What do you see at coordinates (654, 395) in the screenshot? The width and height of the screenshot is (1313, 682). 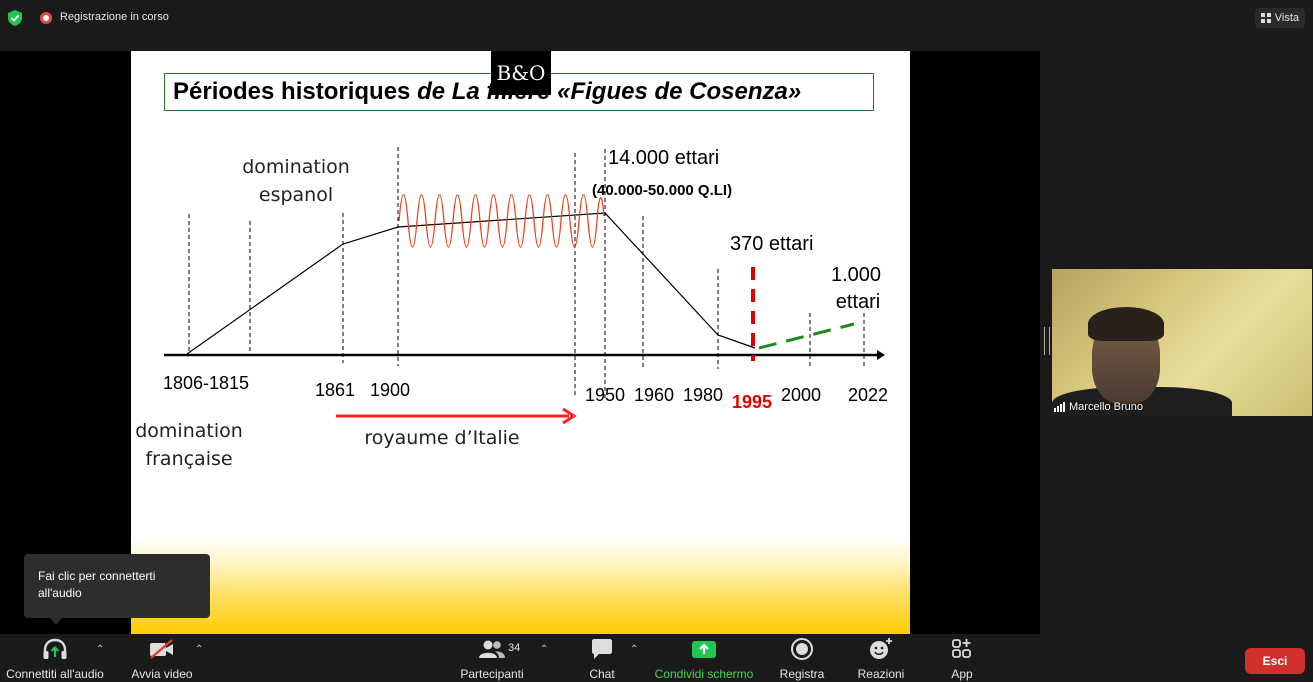 I see `year-label: 1960` at bounding box center [654, 395].